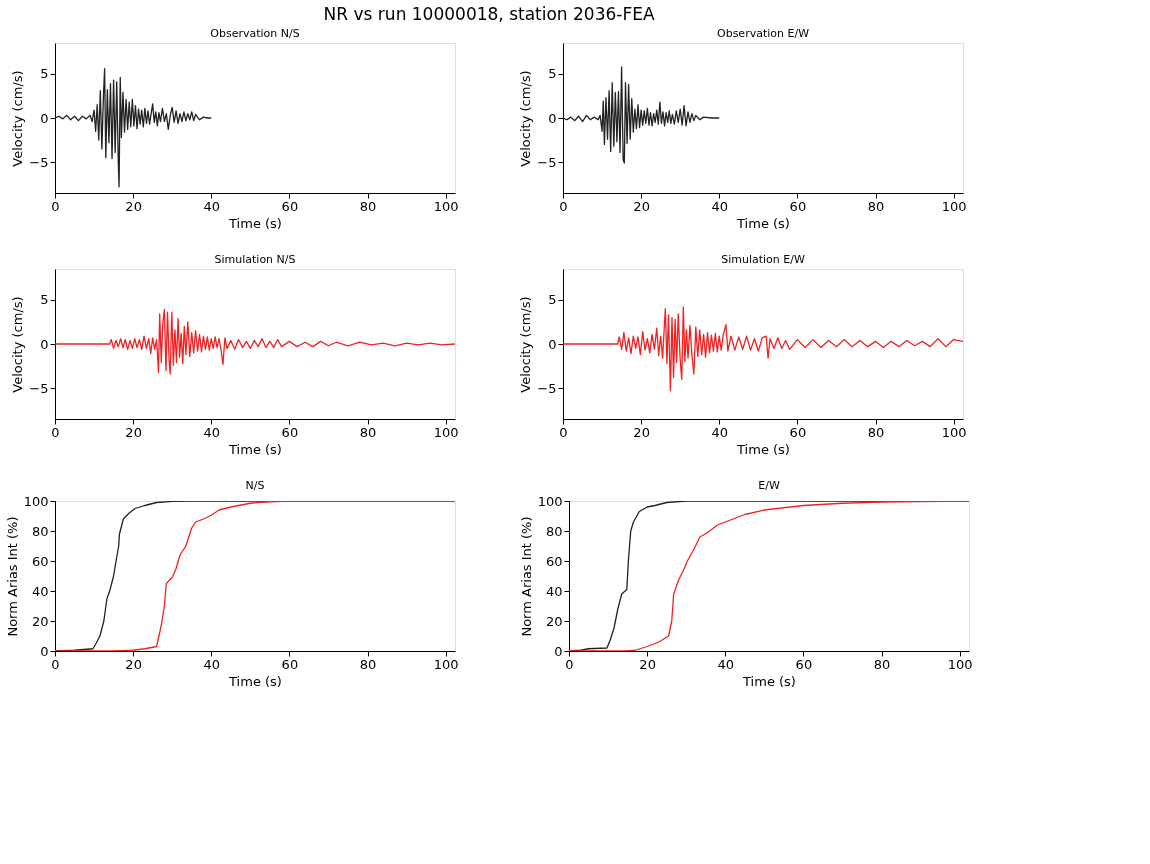 The width and height of the screenshot is (1150, 864). I want to click on chart-title: Simulation N/S, so click(255, 259).